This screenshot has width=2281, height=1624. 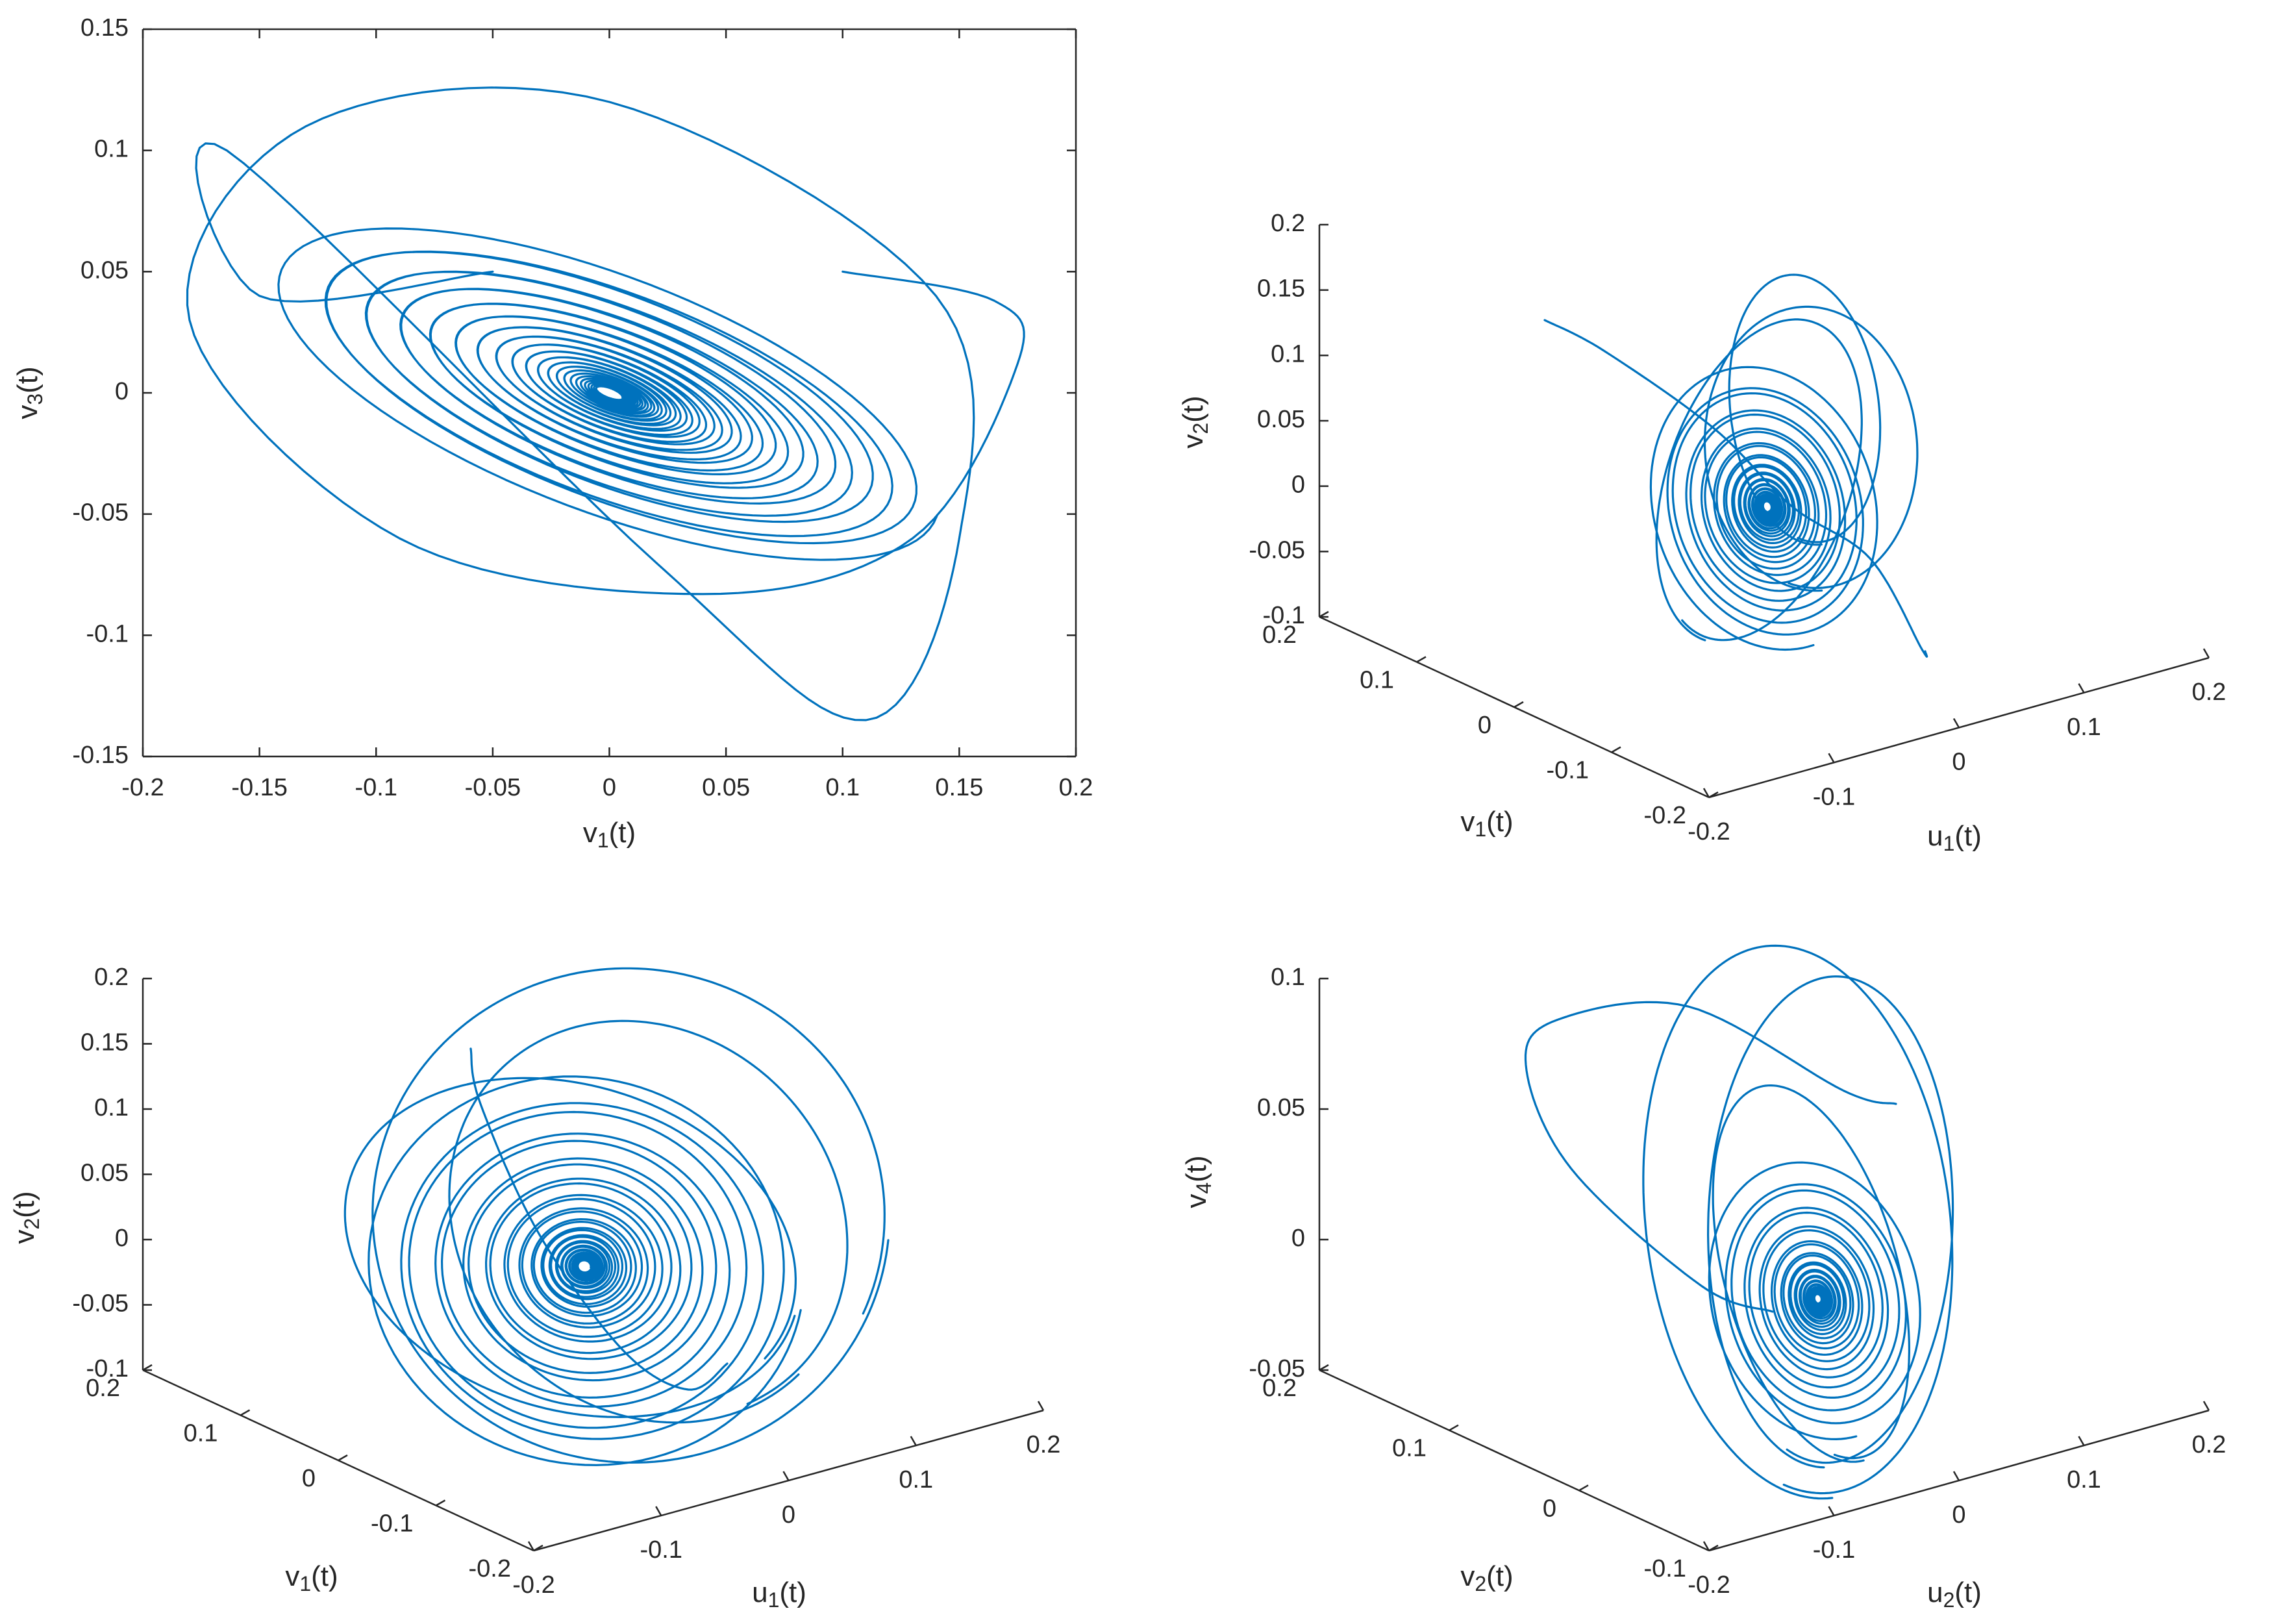 What do you see at coordinates (1949, 843) in the screenshot?
I see `panel-2-xlabel-subscript: 1` at bounding box center [1949, 843].